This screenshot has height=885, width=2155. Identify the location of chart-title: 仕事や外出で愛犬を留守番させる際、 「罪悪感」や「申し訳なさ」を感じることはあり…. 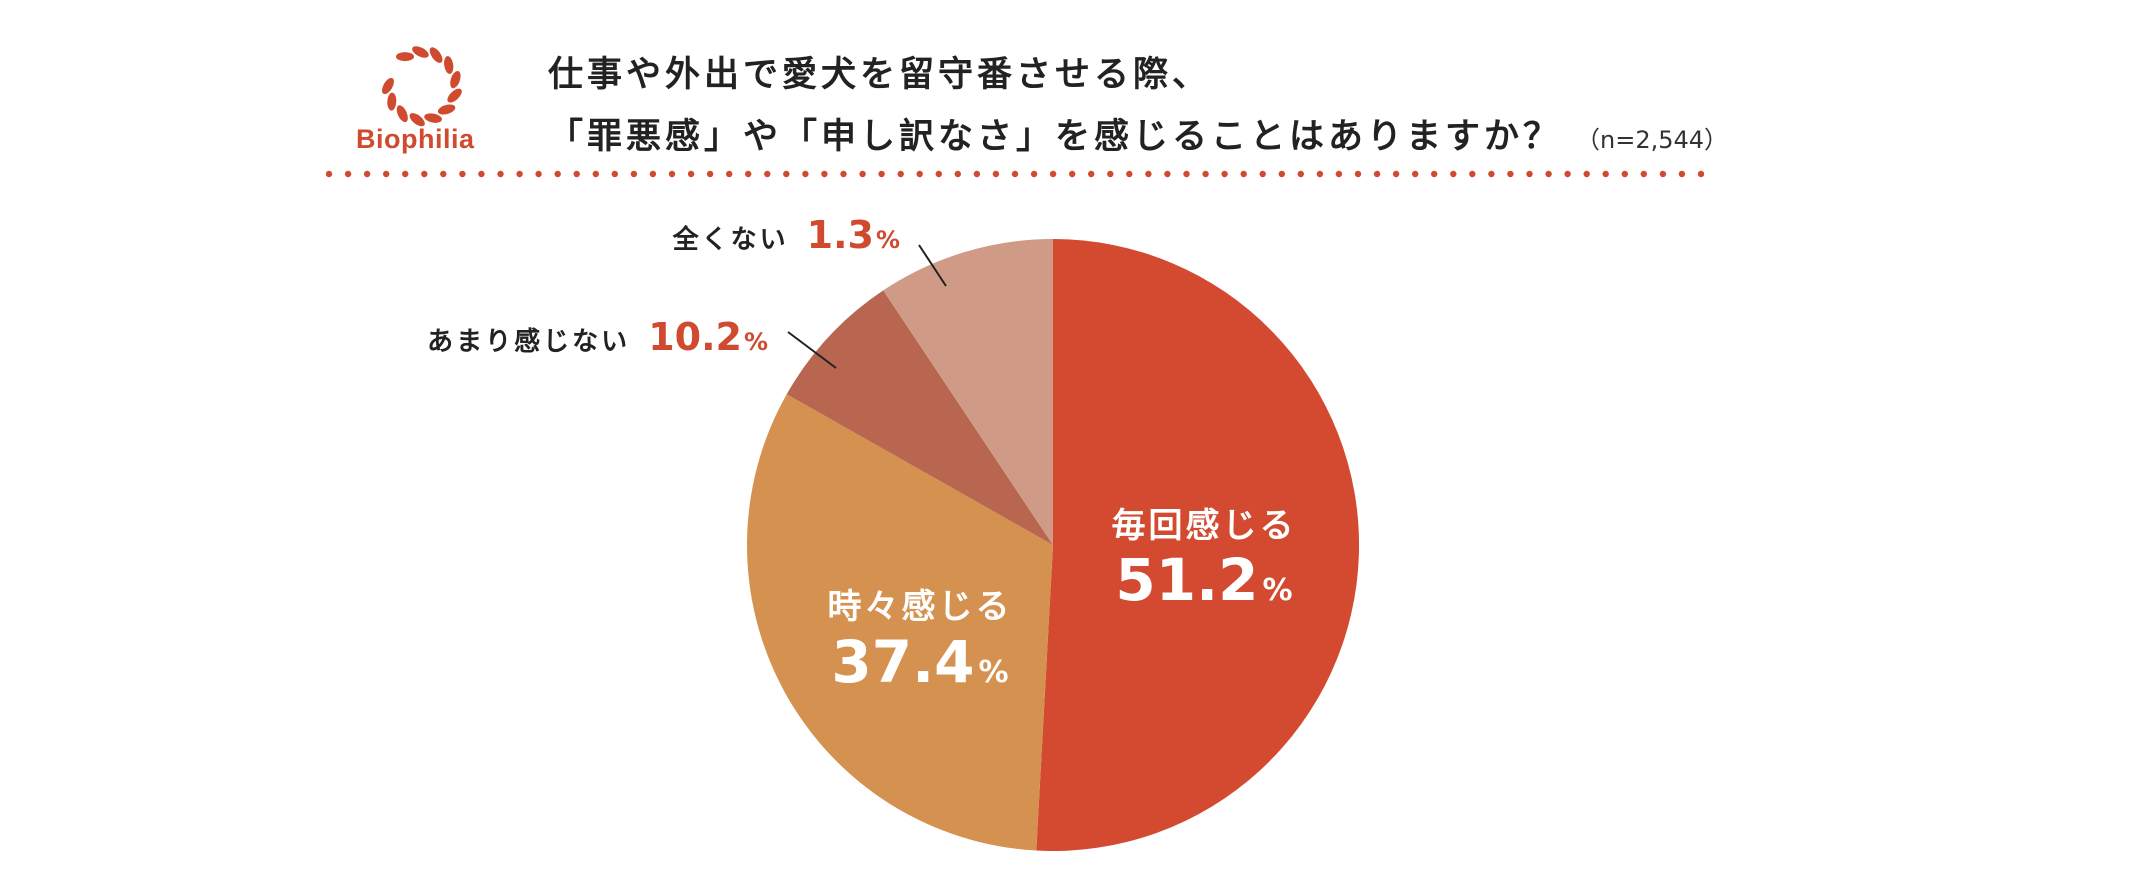
(1138, 107).